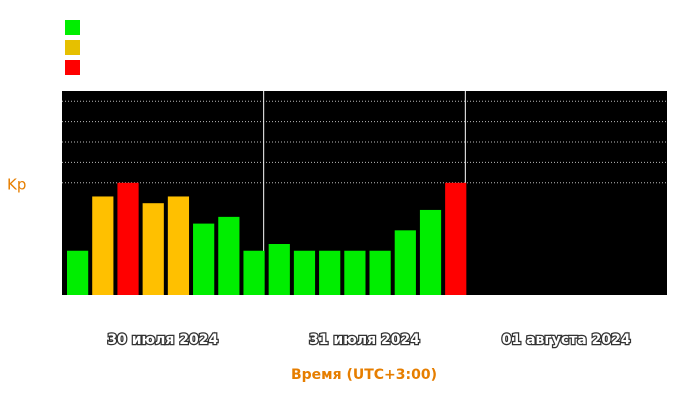 Image resolution: width=700 pixels, height=400 pixels. What do you see at coordinates (364, 340) in the screenshot?
I see `day-label: 31 июля 2024` at bounding box center [364, 340].